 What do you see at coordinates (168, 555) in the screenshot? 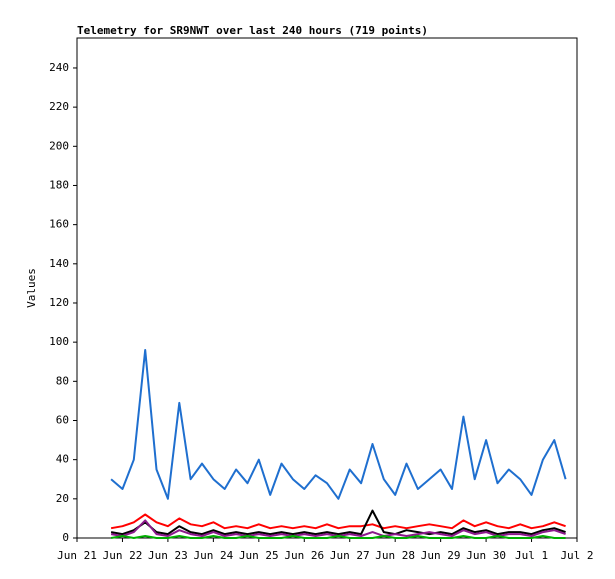
I see `x-tick-label: Jun 23` at bounding box center [168, 555].